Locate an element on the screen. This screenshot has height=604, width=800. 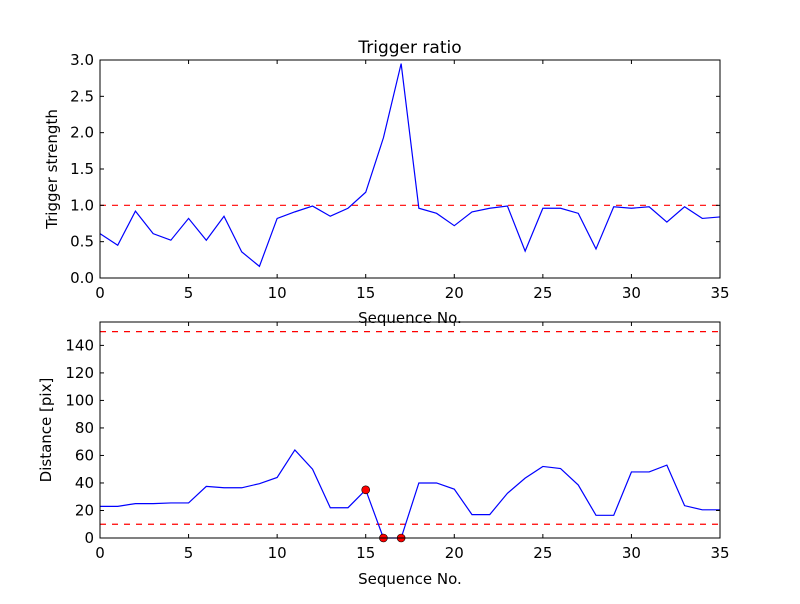
y-tick-label: 3.0 is located at coordinates (82, 60).